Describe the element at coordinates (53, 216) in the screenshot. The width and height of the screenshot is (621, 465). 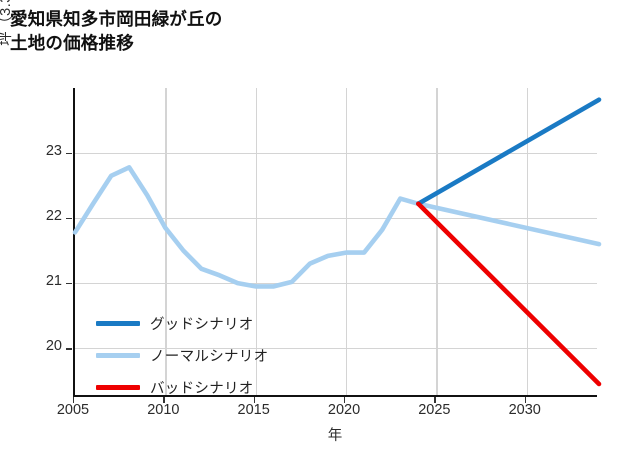
I see `y-axis-tick-label: 22` at that location.